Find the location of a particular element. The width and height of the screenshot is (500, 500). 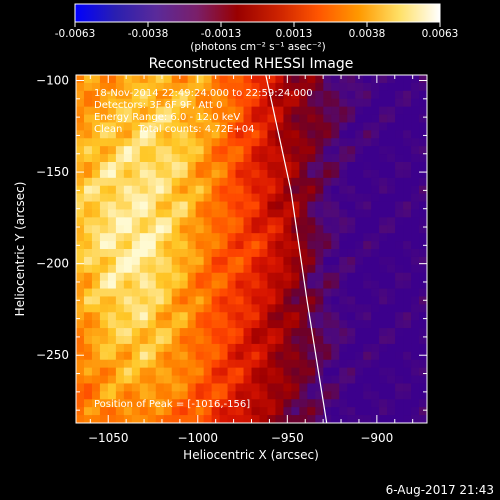

y-tick-label: −200 is located at coordinates (52, 264).